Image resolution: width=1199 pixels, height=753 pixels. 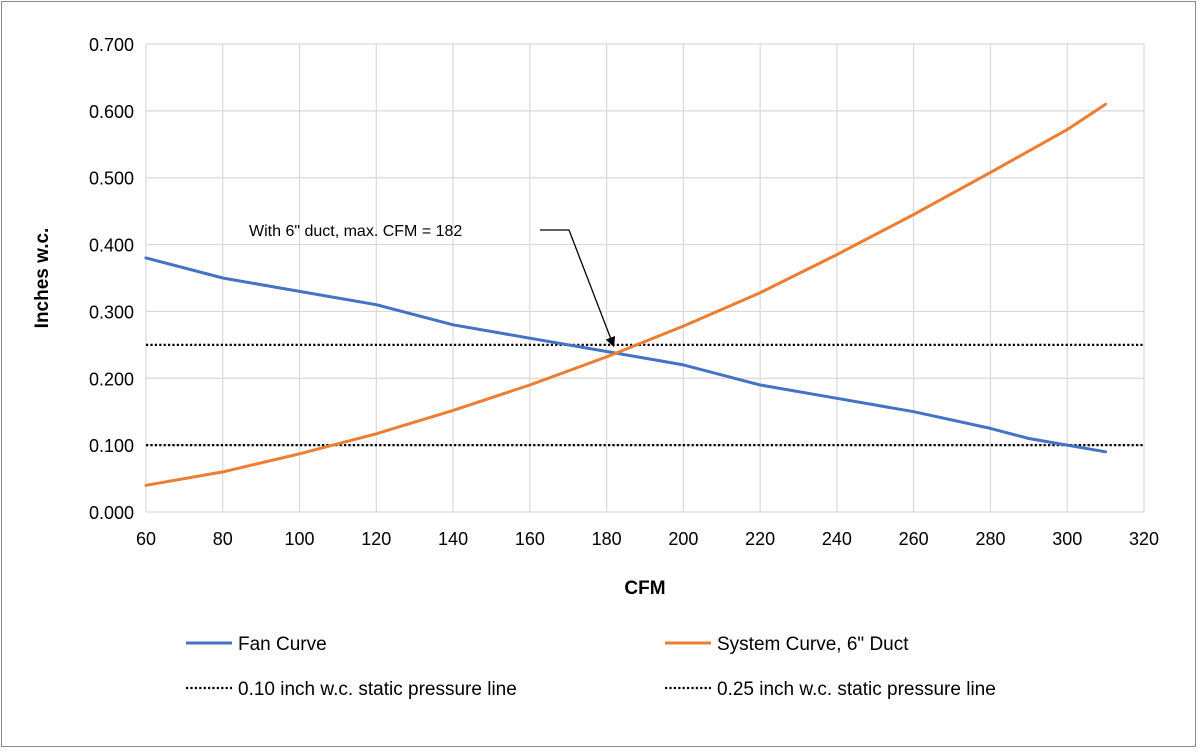 What do you see at coordinates (111, 112) in the screenshot?
I see `y-tick-label: 0.600` at bounding box center [111, 112].